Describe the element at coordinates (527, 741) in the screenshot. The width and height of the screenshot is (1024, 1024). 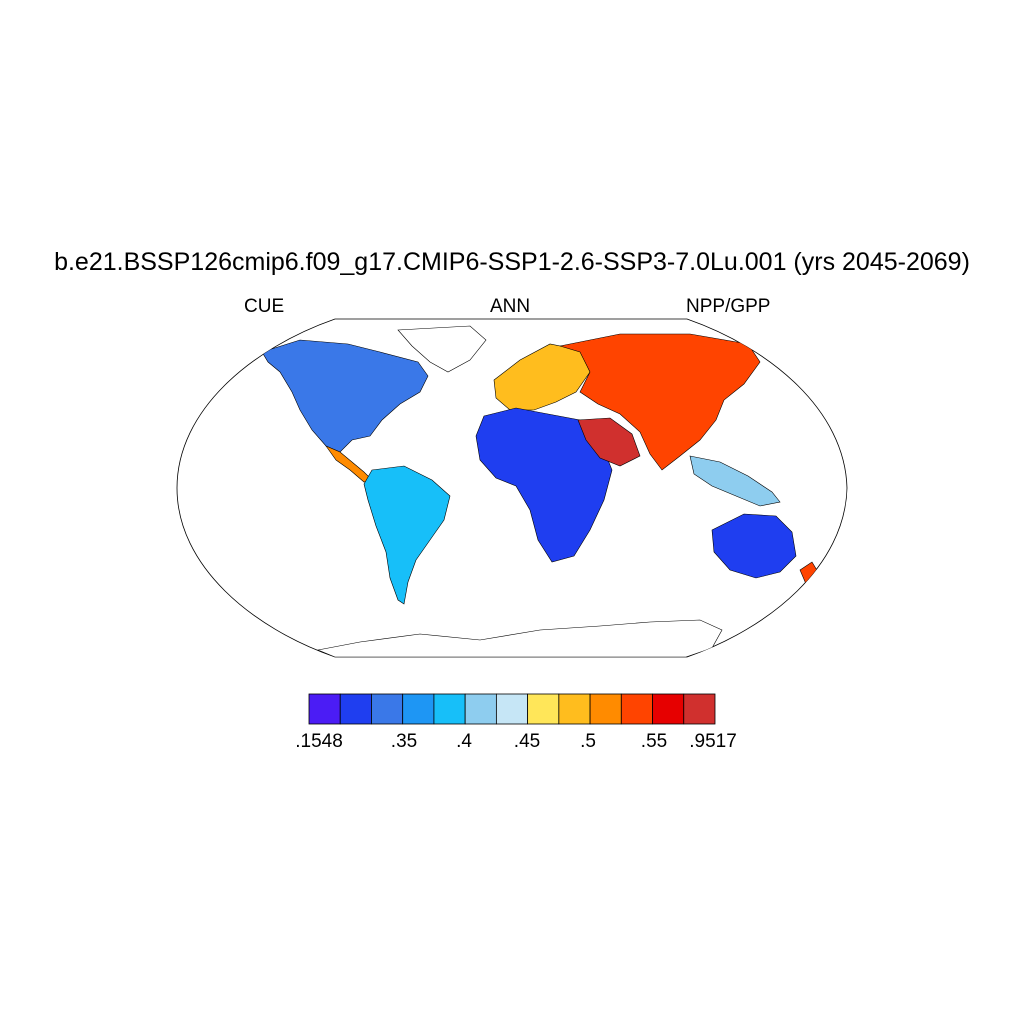
I see `colorbar-tick-label: .45` at that location.